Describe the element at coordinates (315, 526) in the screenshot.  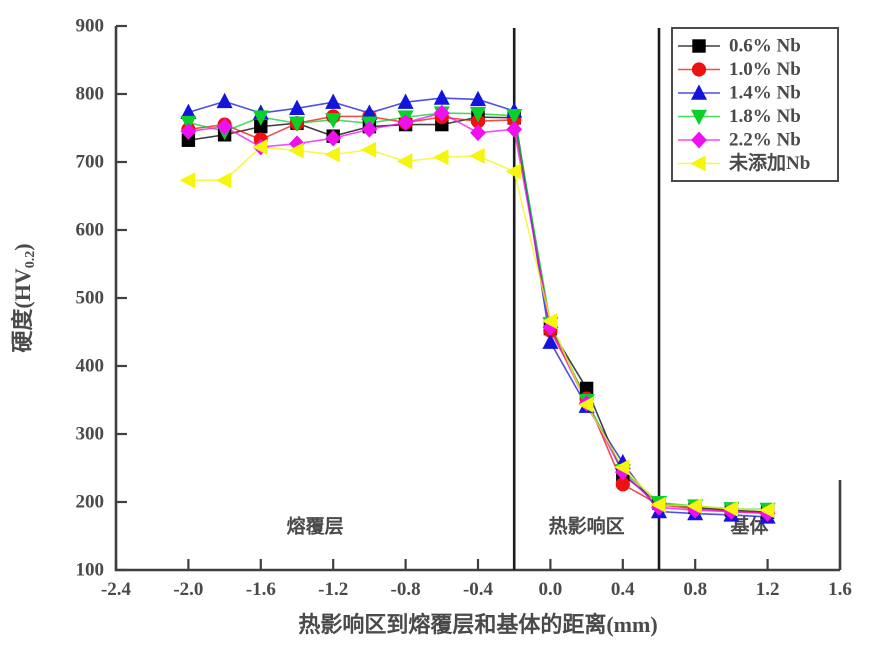
I see `region-label: 熔覆层` at that location.